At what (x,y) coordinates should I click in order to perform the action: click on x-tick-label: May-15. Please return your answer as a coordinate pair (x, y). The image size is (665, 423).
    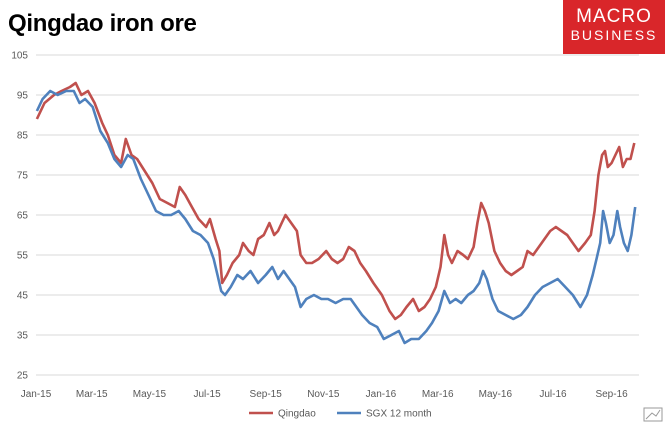
    Looking at the image, I should click on (150, 394).